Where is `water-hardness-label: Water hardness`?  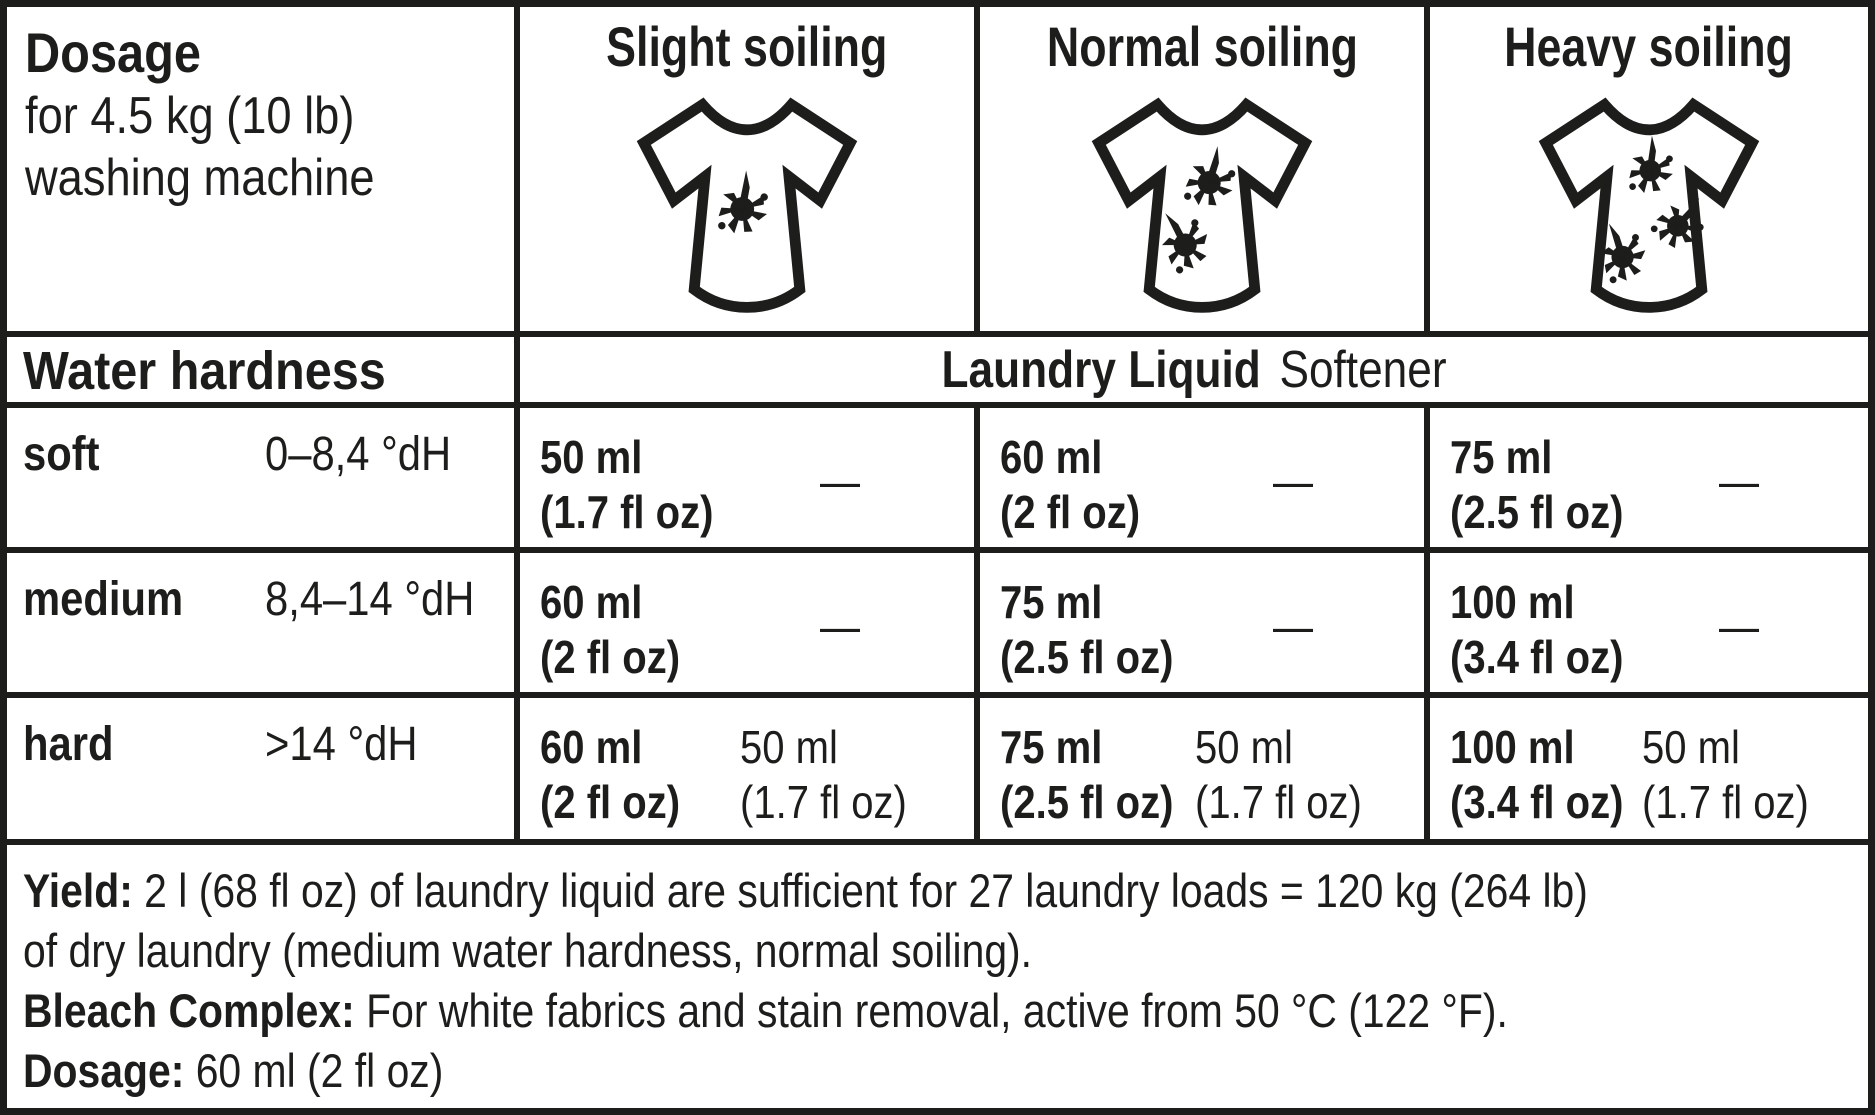
water-hardness-label: Water hardness is located at coordinates (204, 371).